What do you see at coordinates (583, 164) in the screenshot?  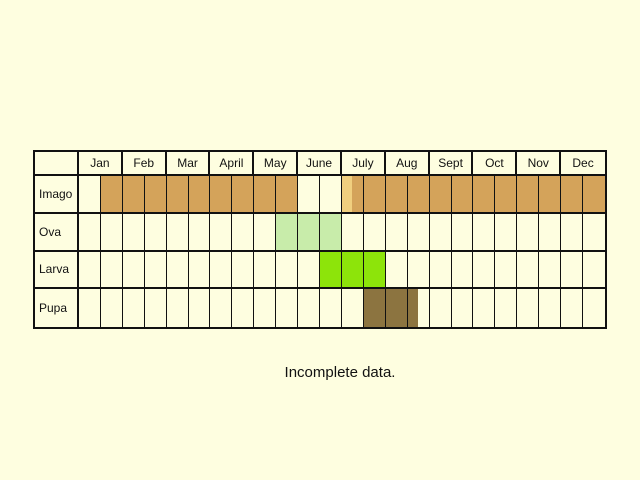 I see `month-header: Dec` at bounding box center [583, 164].